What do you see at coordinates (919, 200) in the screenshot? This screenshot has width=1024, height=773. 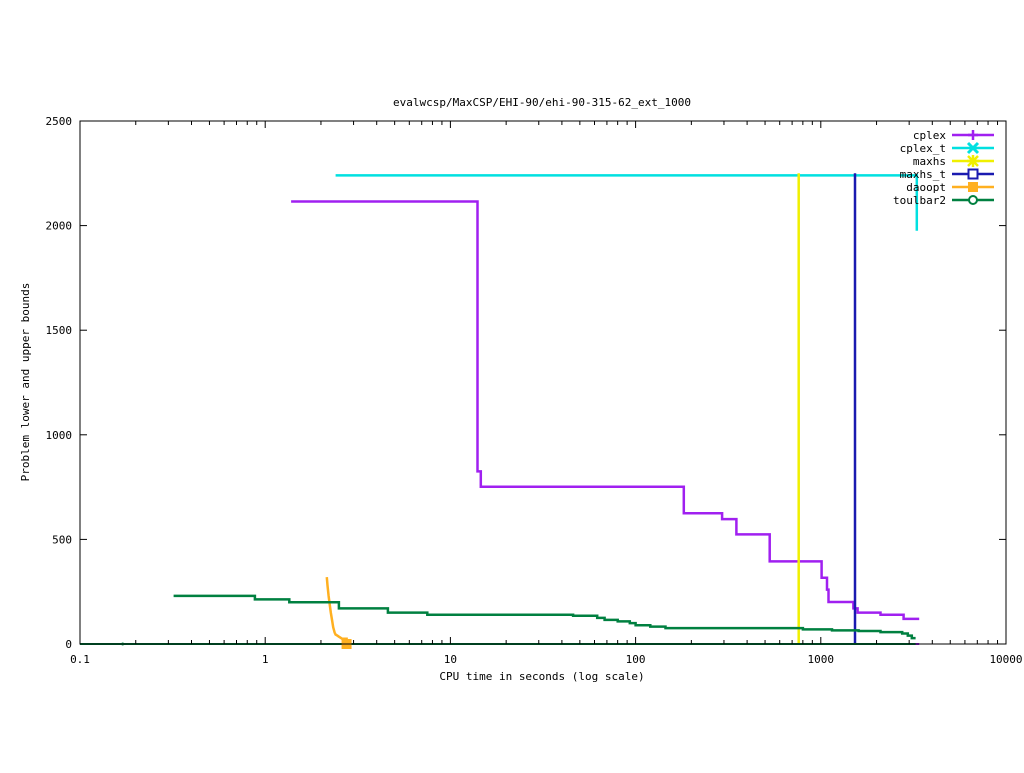 I see `legend-label: toulbar2` at bounding box center [919, 200].